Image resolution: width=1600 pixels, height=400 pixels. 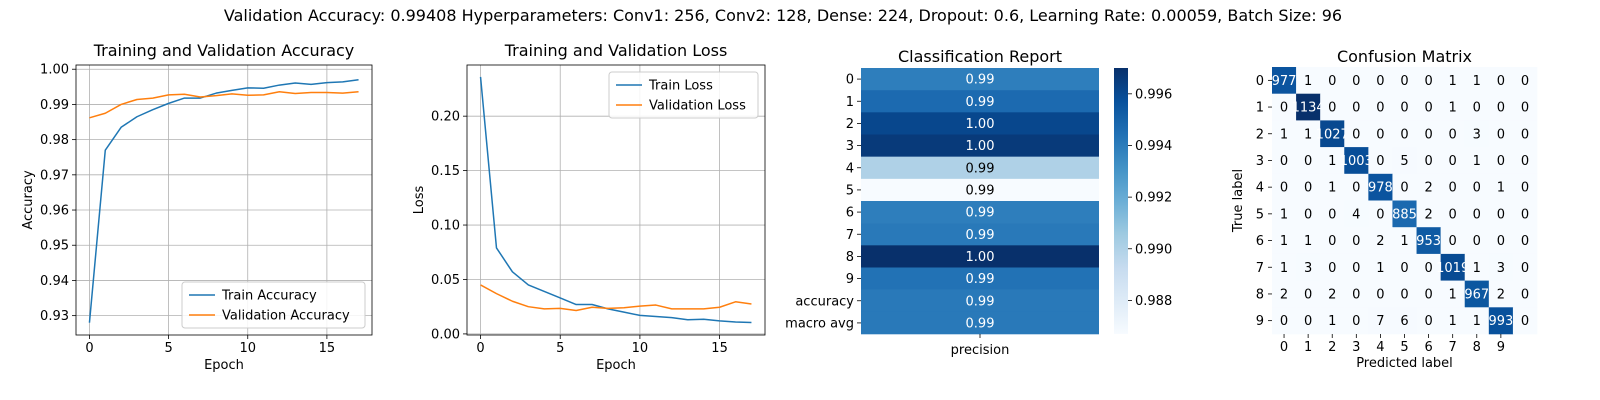 What do you see at coordinates (1453, 347) in the screenshot?
I see `cm-xtick-label-7: 7` at bounding box center [1453, 347].